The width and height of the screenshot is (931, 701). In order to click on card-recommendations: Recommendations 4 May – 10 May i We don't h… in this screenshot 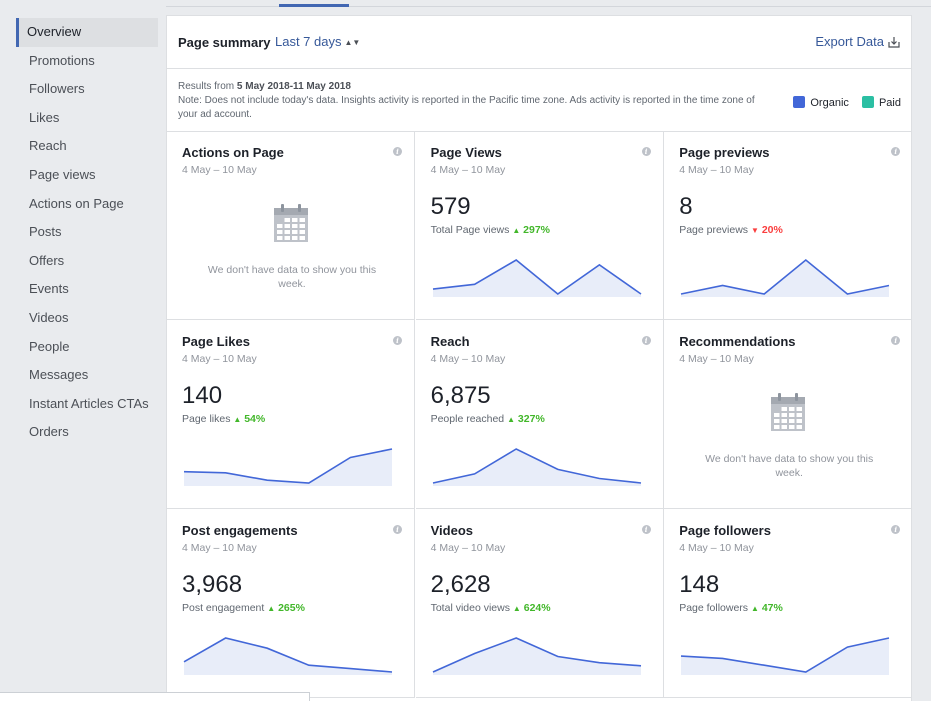, I will do `click(787, 414)`.